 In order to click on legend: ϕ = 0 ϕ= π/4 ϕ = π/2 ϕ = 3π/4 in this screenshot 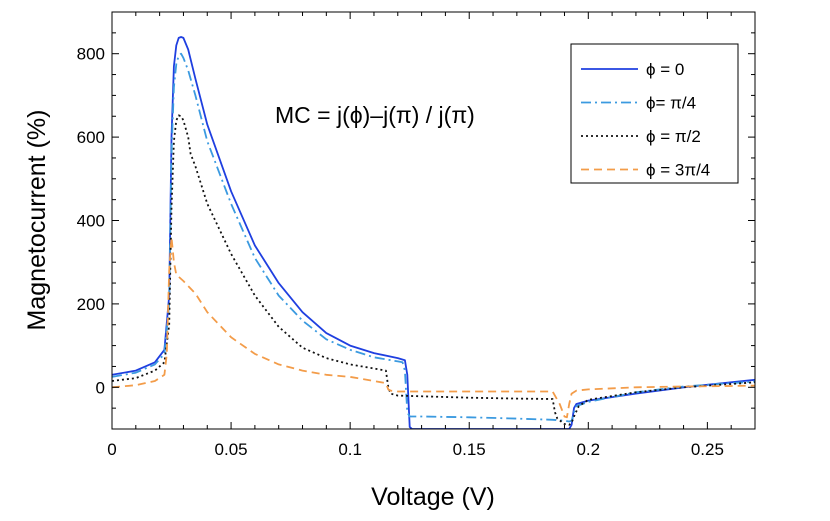, I will do `click(654, 113)`.